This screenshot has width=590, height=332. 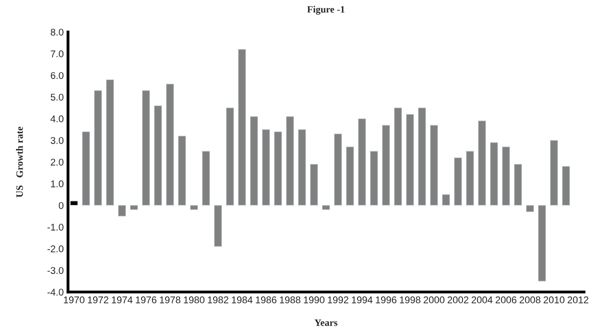 I want to click on x-tick-label: 2002, so click(x=458, y=300).